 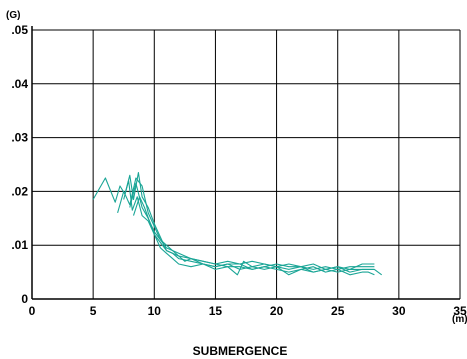 I want to click on y-tick-label-5: .05, so click(x=19, y=30).